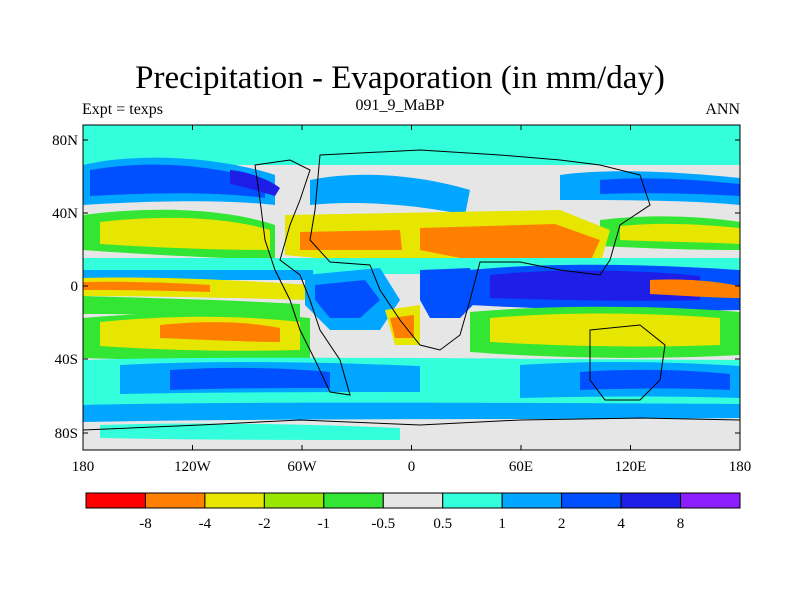 The image size is (800, 600). Describe the element at coordinates (521, 467) in the screenshot. I see `lon-label: 60E` at that location.